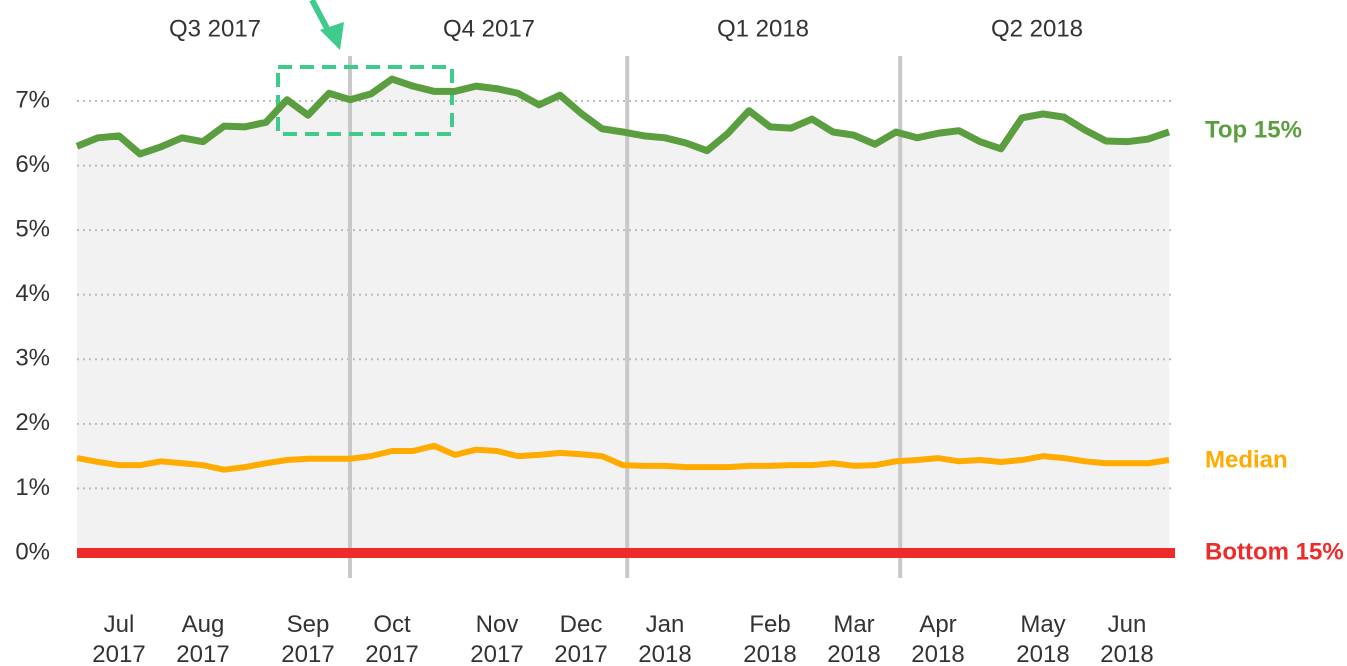 The height and width of the screenshot is (666, 1347). Describe the element at coordinates (1127, 638) in the screenshot. I see `x-tick-label: Jun 2018` at that location.